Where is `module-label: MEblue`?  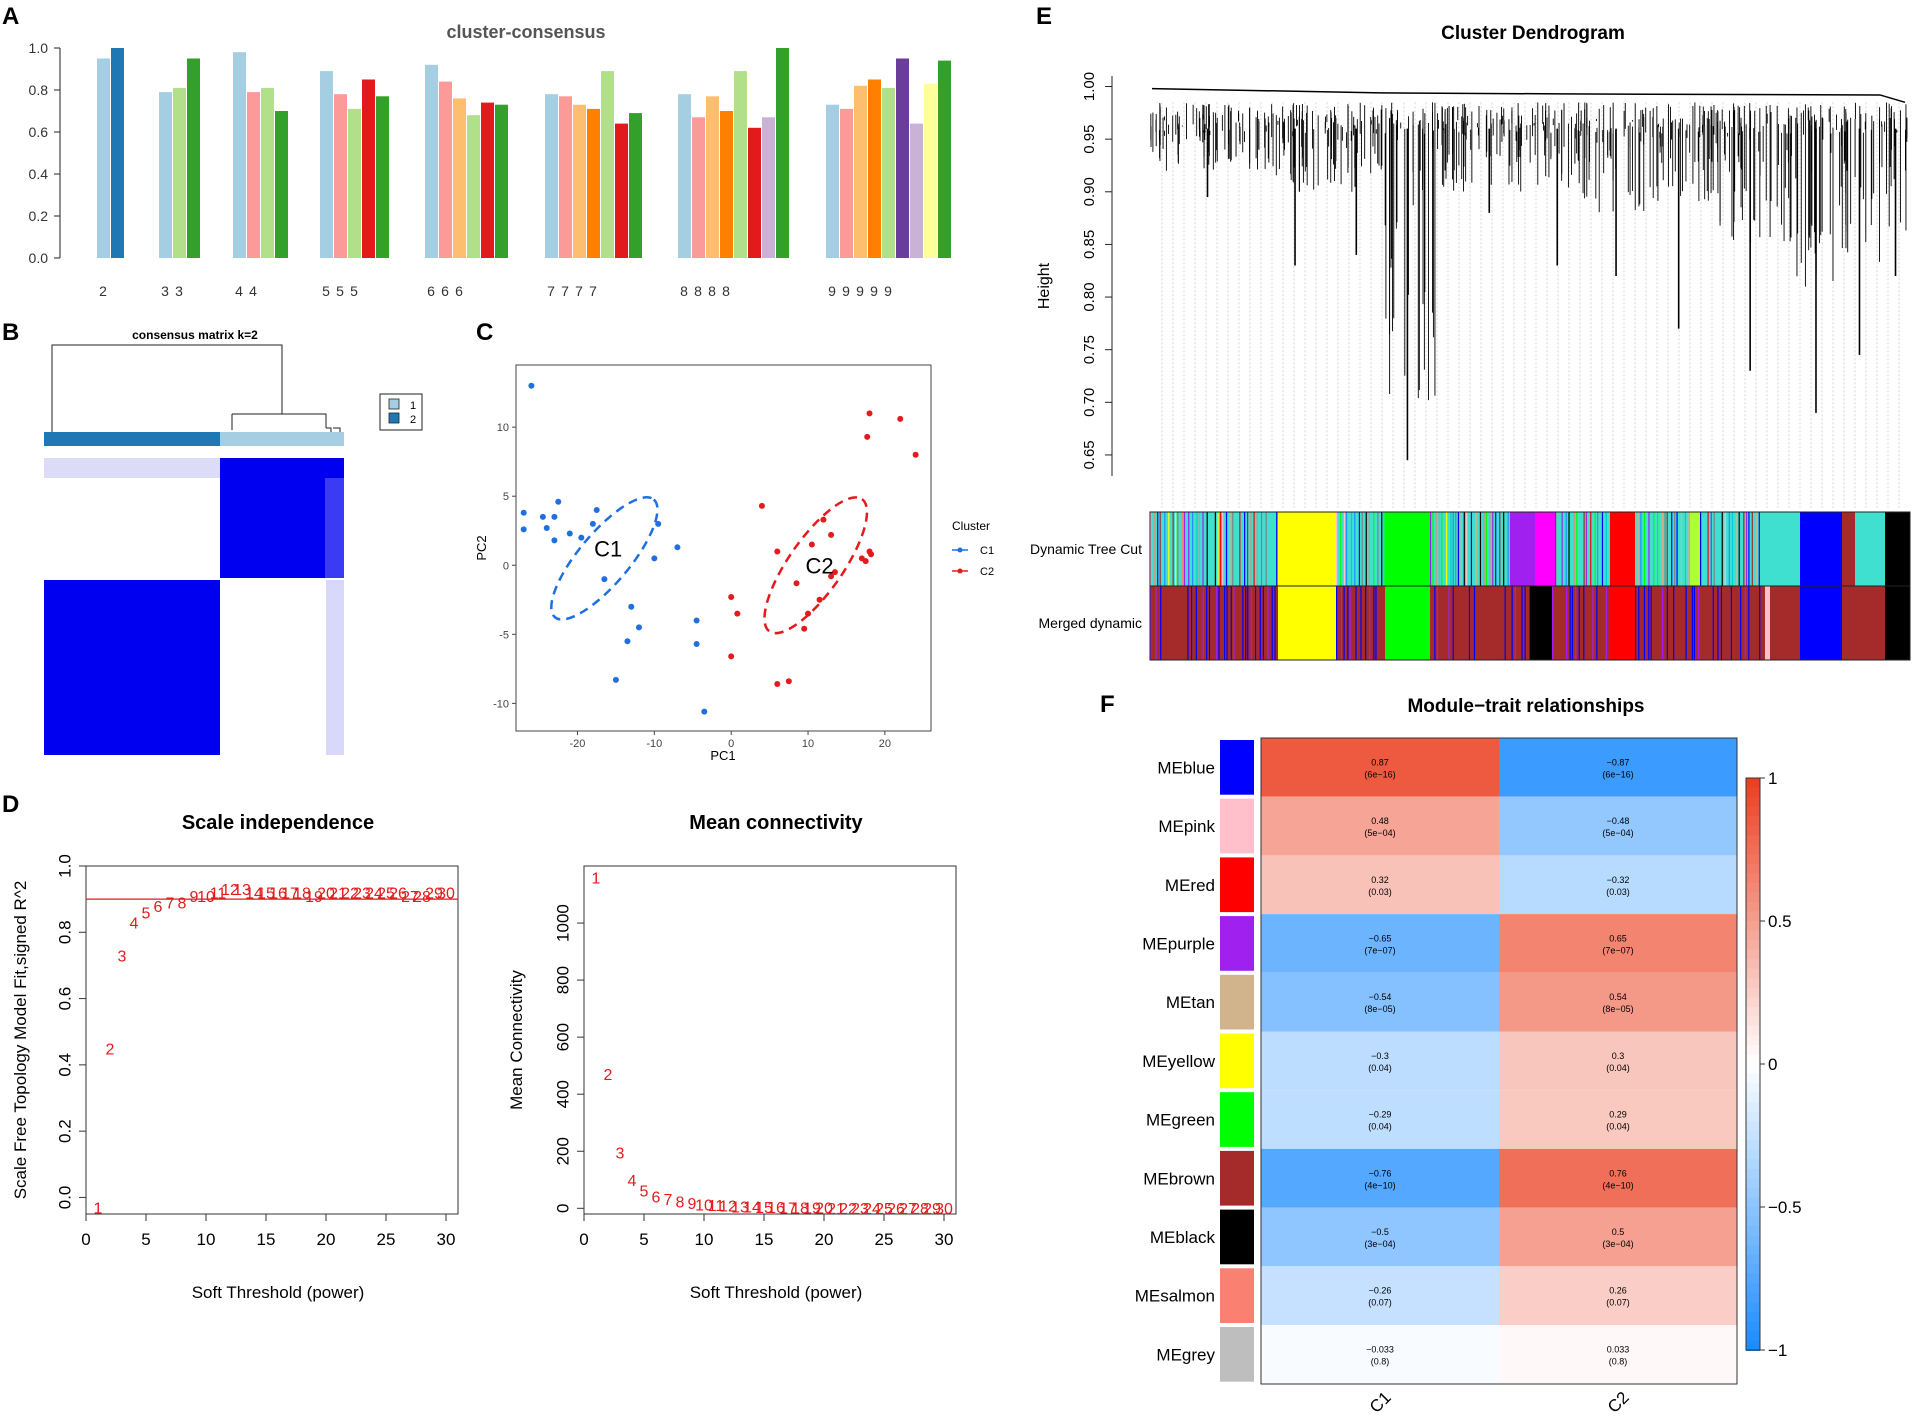 module-label: MEblue is located at coordinates (1186, 767).